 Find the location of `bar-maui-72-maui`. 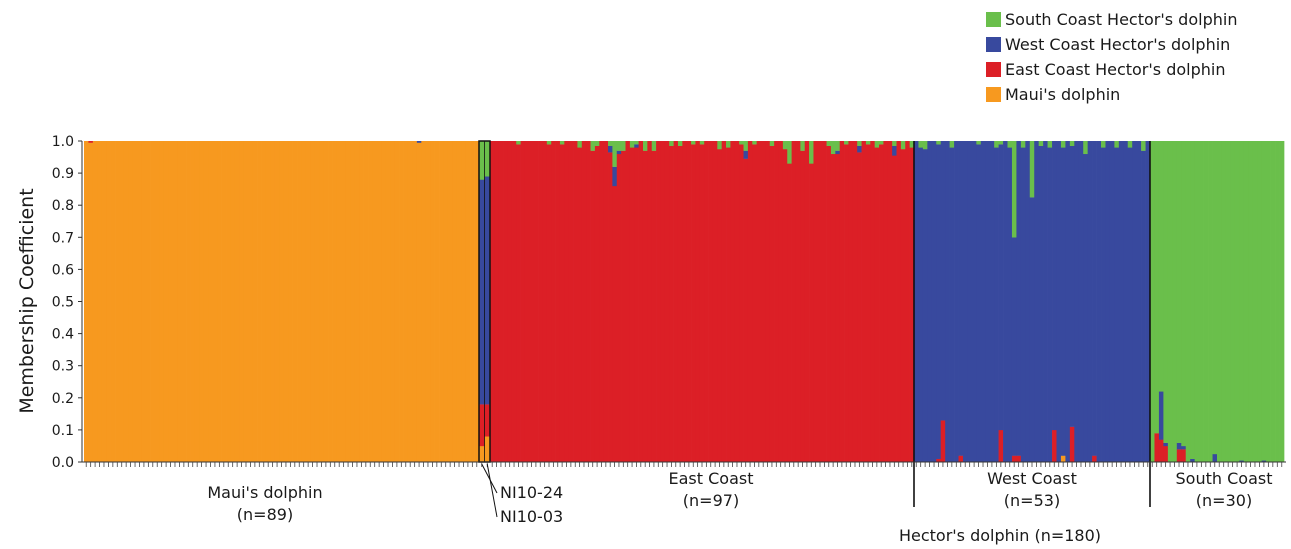

bar-maui-72-maui is located at coordinates (406, 302).